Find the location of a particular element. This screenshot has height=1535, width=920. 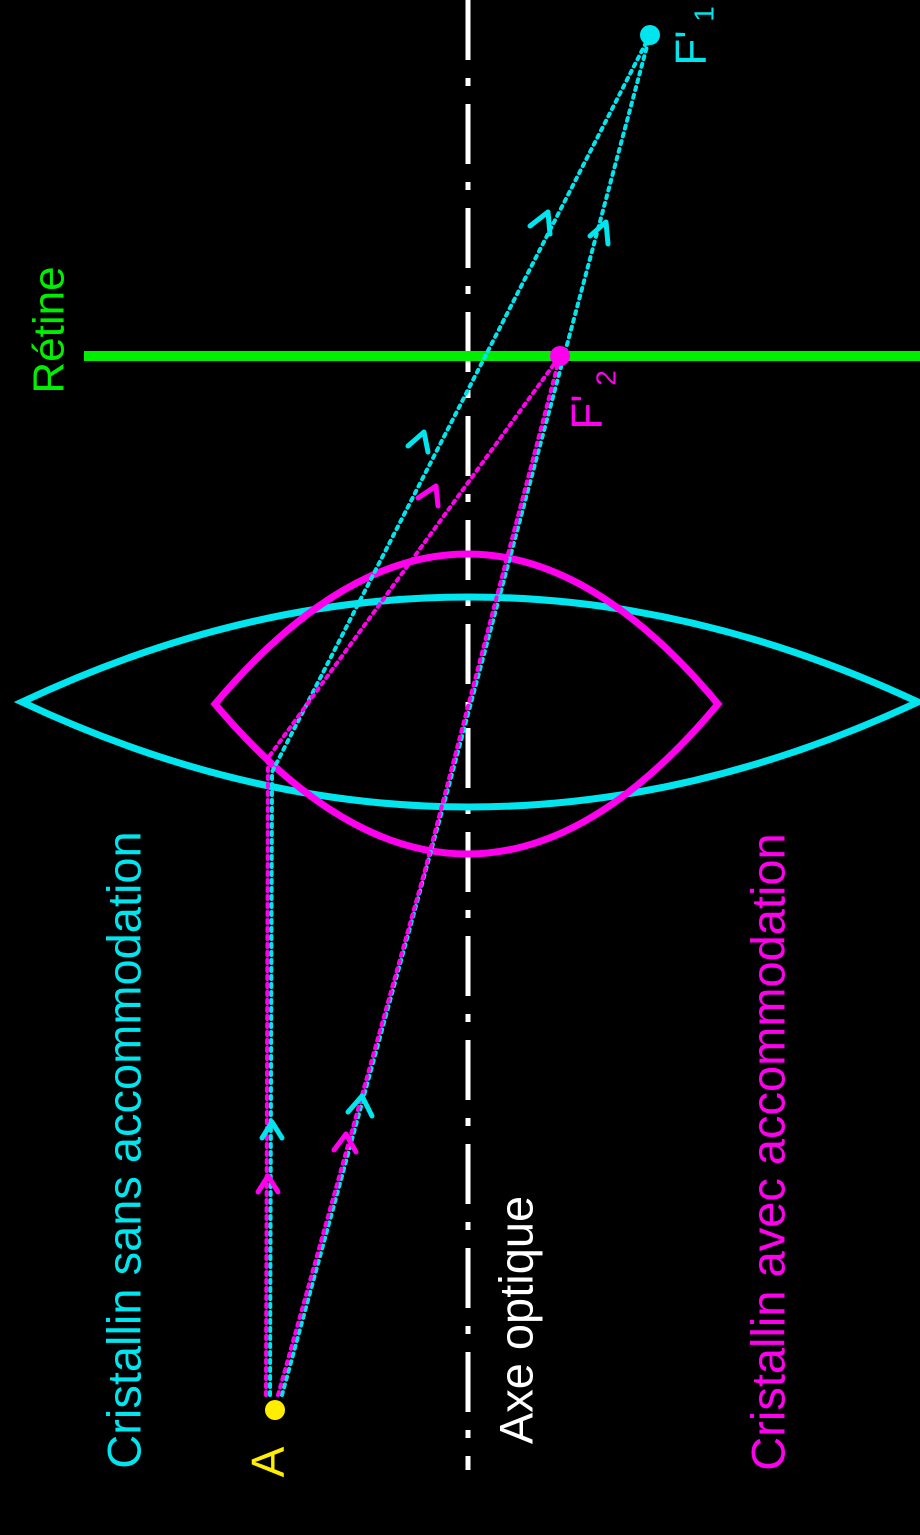

lens-with-accommodation-label: Cristallin avec accommodation is located at coordinates (767, 1151).